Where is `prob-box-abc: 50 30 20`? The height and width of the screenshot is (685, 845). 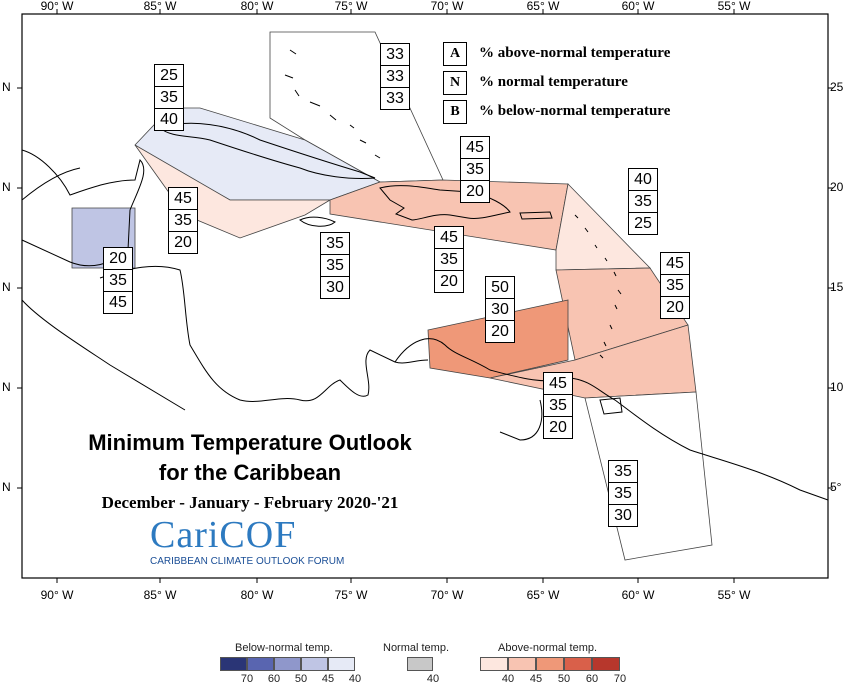 prob-box-abc: 50 30 20 is located at coordinates (500, 309).